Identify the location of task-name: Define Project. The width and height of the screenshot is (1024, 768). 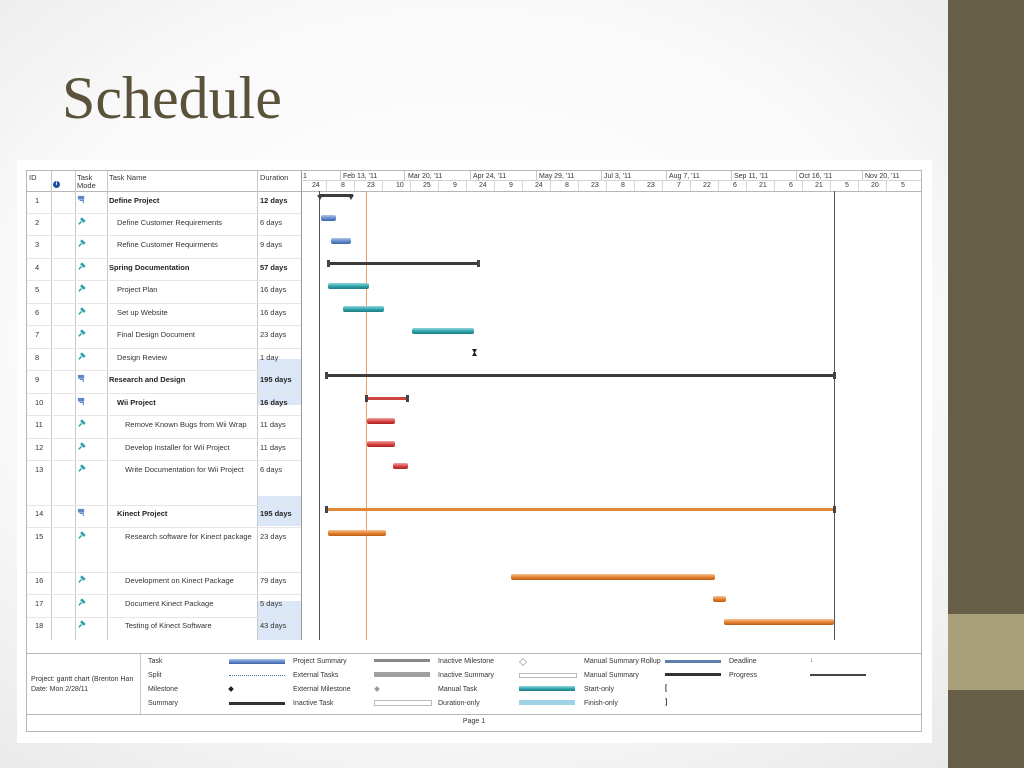
(134, 200).